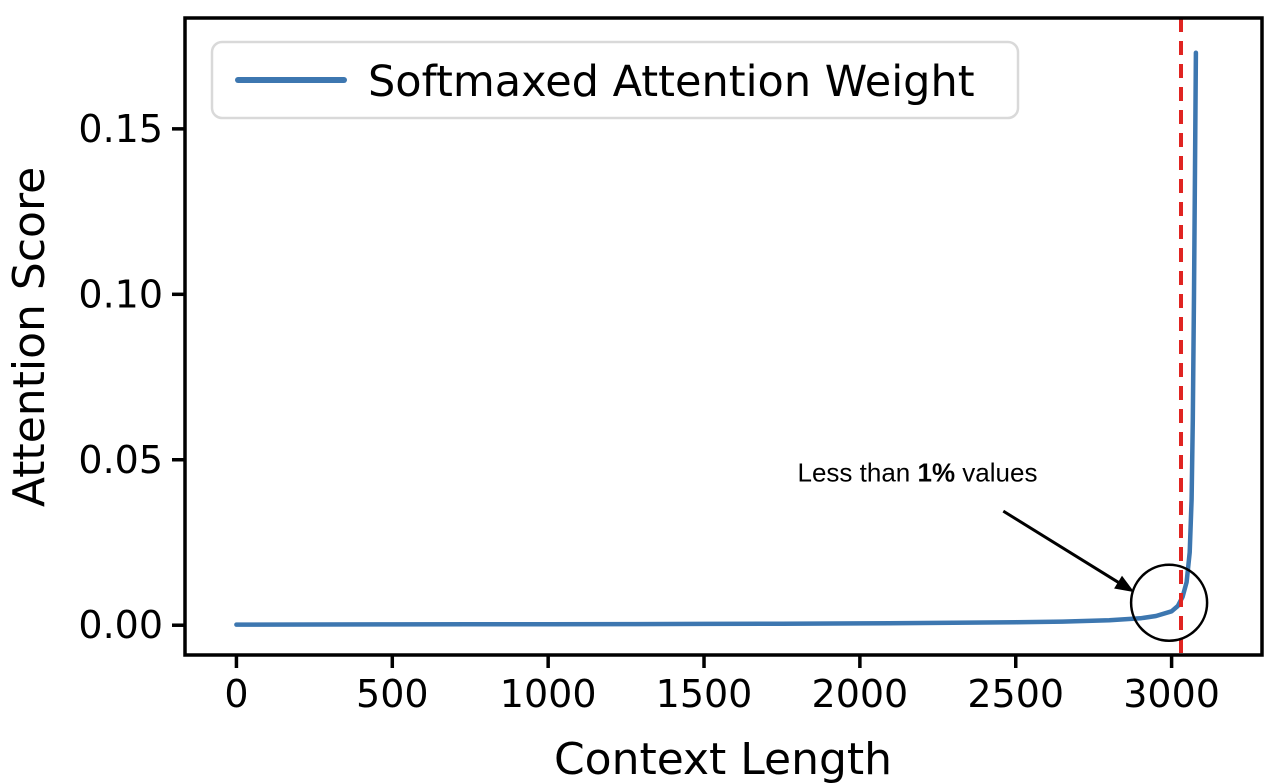 Image resolution: width=1280 pixels, height=783 pixels. Describe the element at coordinates (131, 377) in the screenshot. I see `y-axis-ticks: 0.00 0.05 0.10 0.15` at that location.